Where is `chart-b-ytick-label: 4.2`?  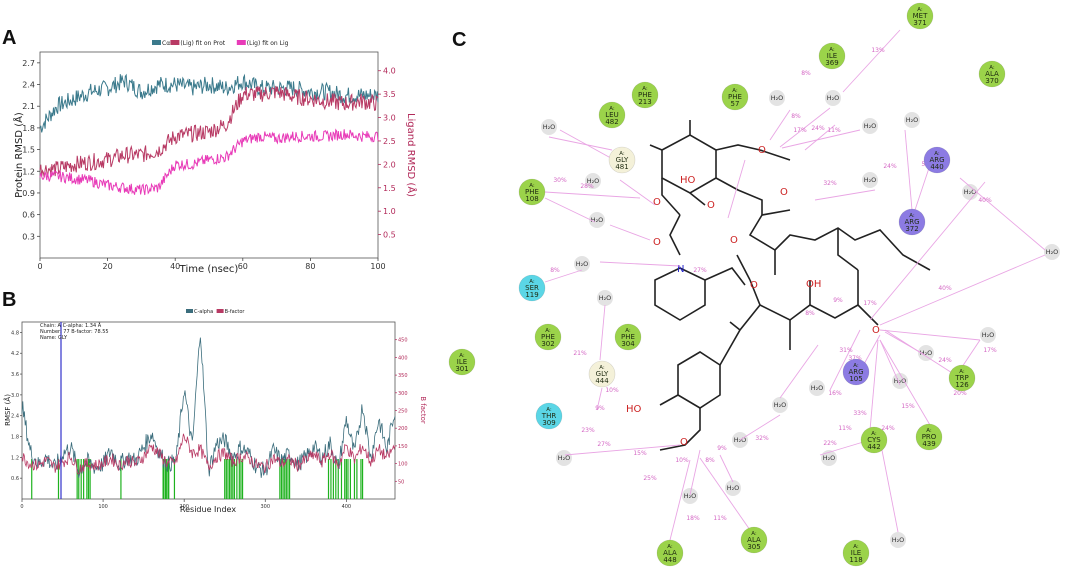 chart-b-ytick-label: 4.2 is located at coordinates (15, 354).